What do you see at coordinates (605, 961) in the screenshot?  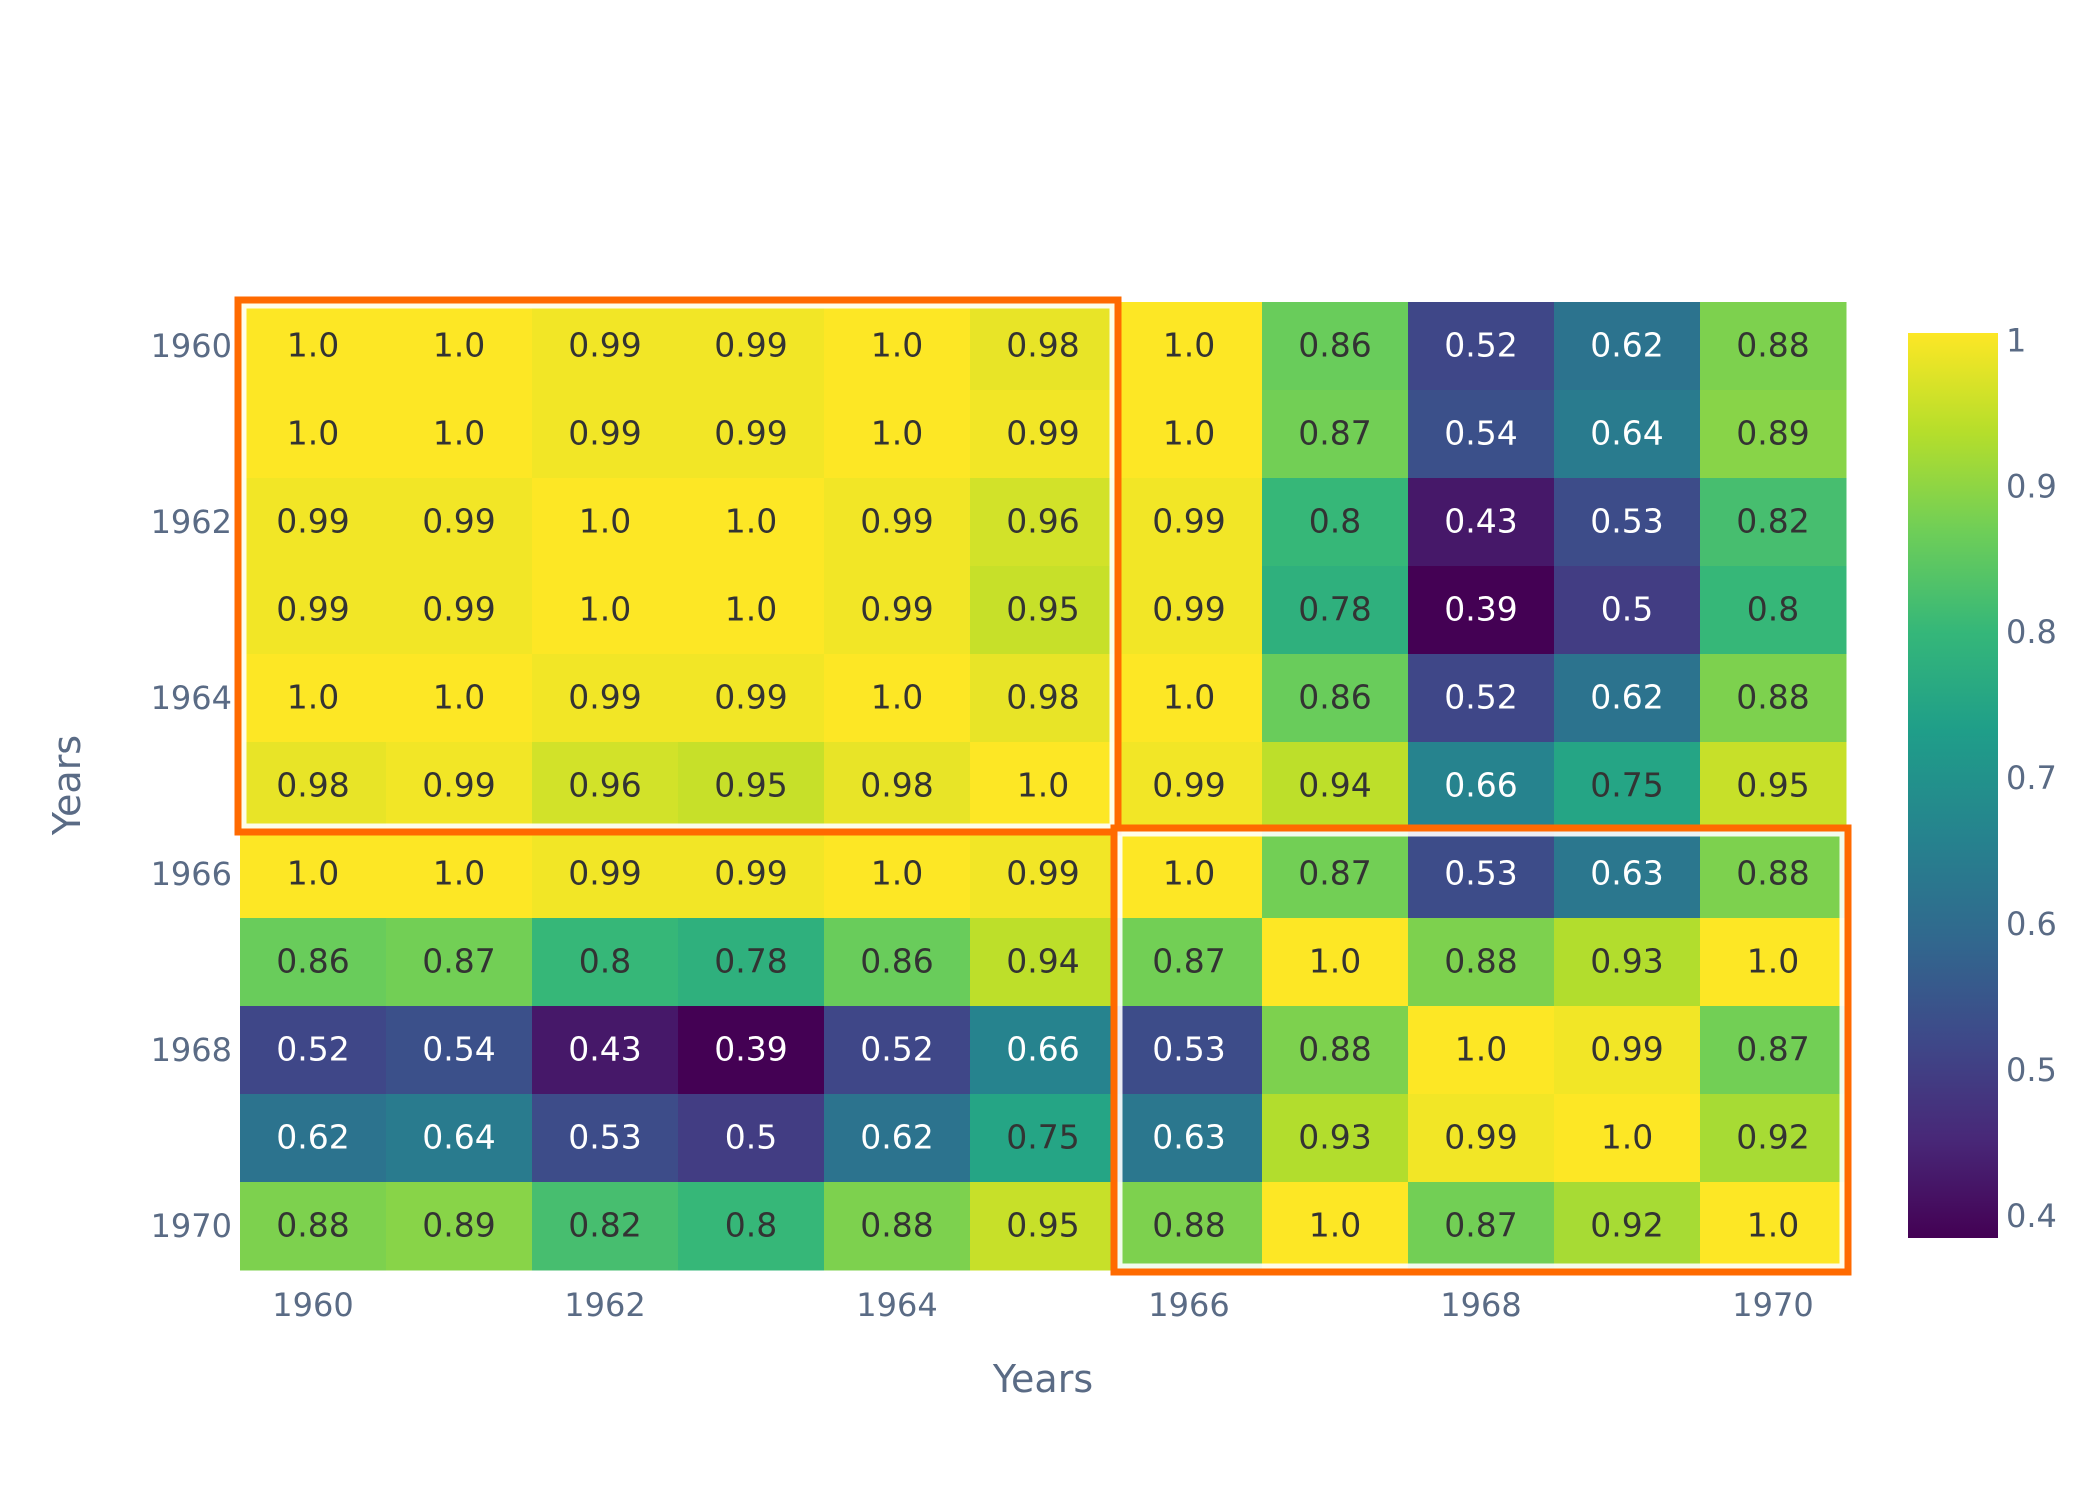 I see `heatmap-cell-label: 0.8` at bounding box center [605, 961].